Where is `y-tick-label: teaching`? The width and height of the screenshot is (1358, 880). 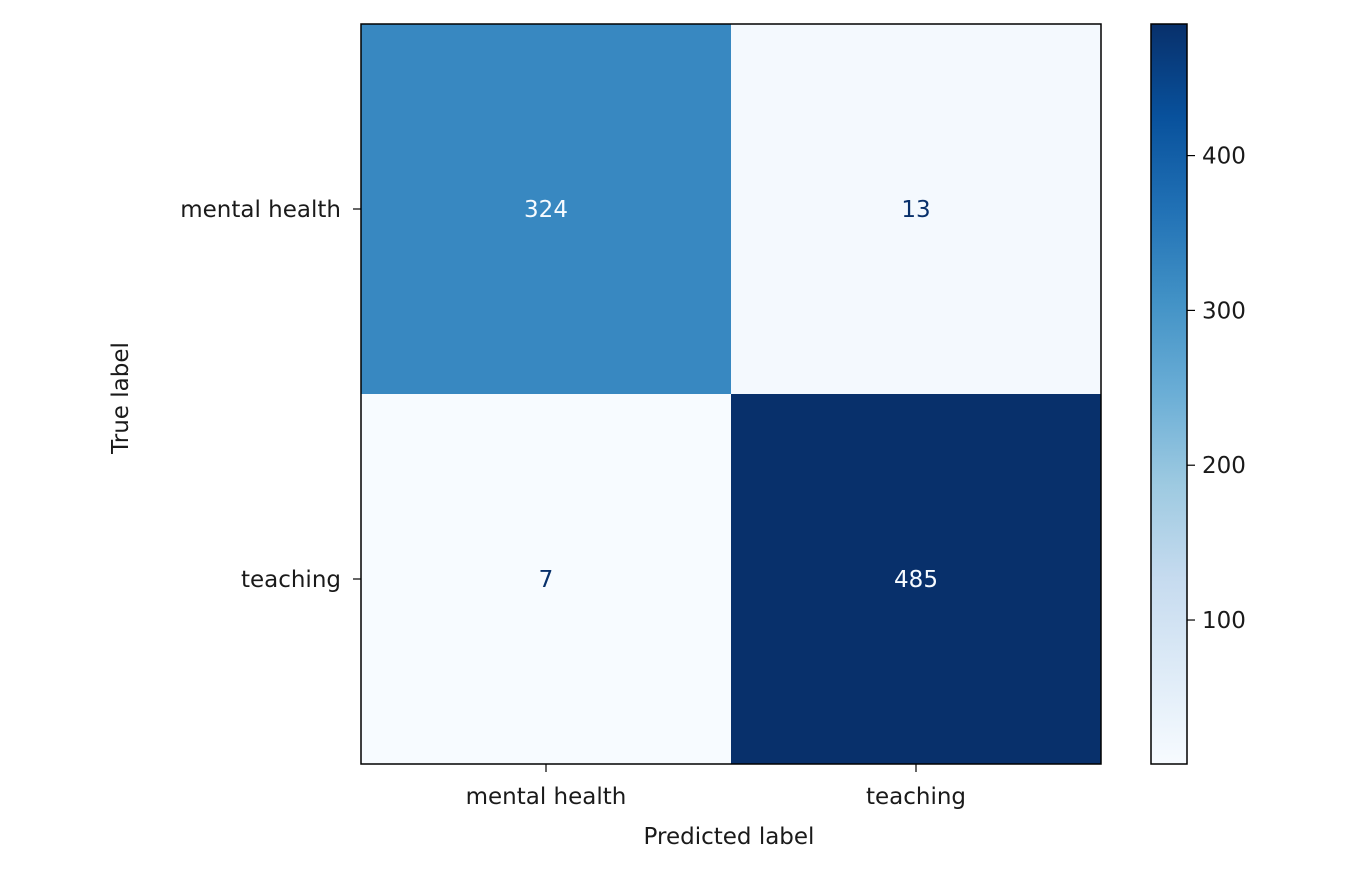 y-tick-label: teaching is located at coordinates (291, 580).